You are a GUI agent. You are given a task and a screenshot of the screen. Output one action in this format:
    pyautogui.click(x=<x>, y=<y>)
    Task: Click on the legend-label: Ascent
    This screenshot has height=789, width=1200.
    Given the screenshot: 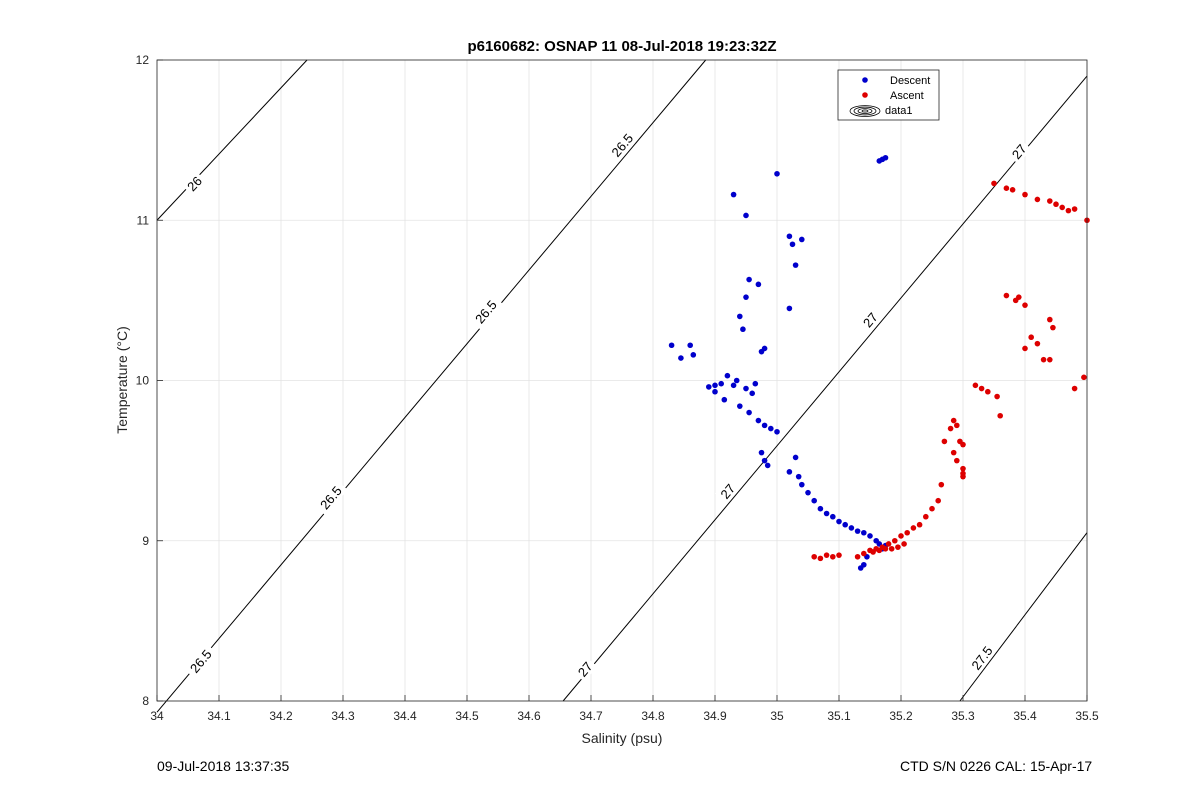 What is the action you would take?
    pyautogui.click(x=907, y=96)
    